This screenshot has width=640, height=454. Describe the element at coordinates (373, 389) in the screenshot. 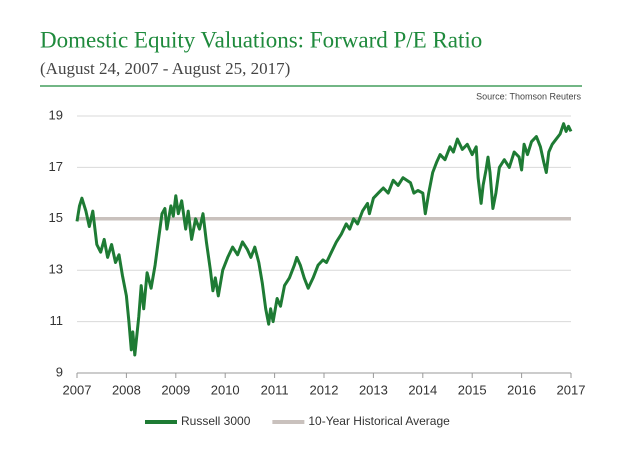

I see `x-tick-label: 2013` at that location.